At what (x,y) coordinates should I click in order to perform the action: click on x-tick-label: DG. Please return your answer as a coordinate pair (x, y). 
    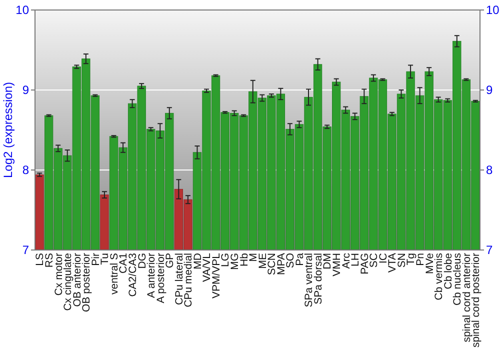
    Looking at the image, I should click on (142, 261).